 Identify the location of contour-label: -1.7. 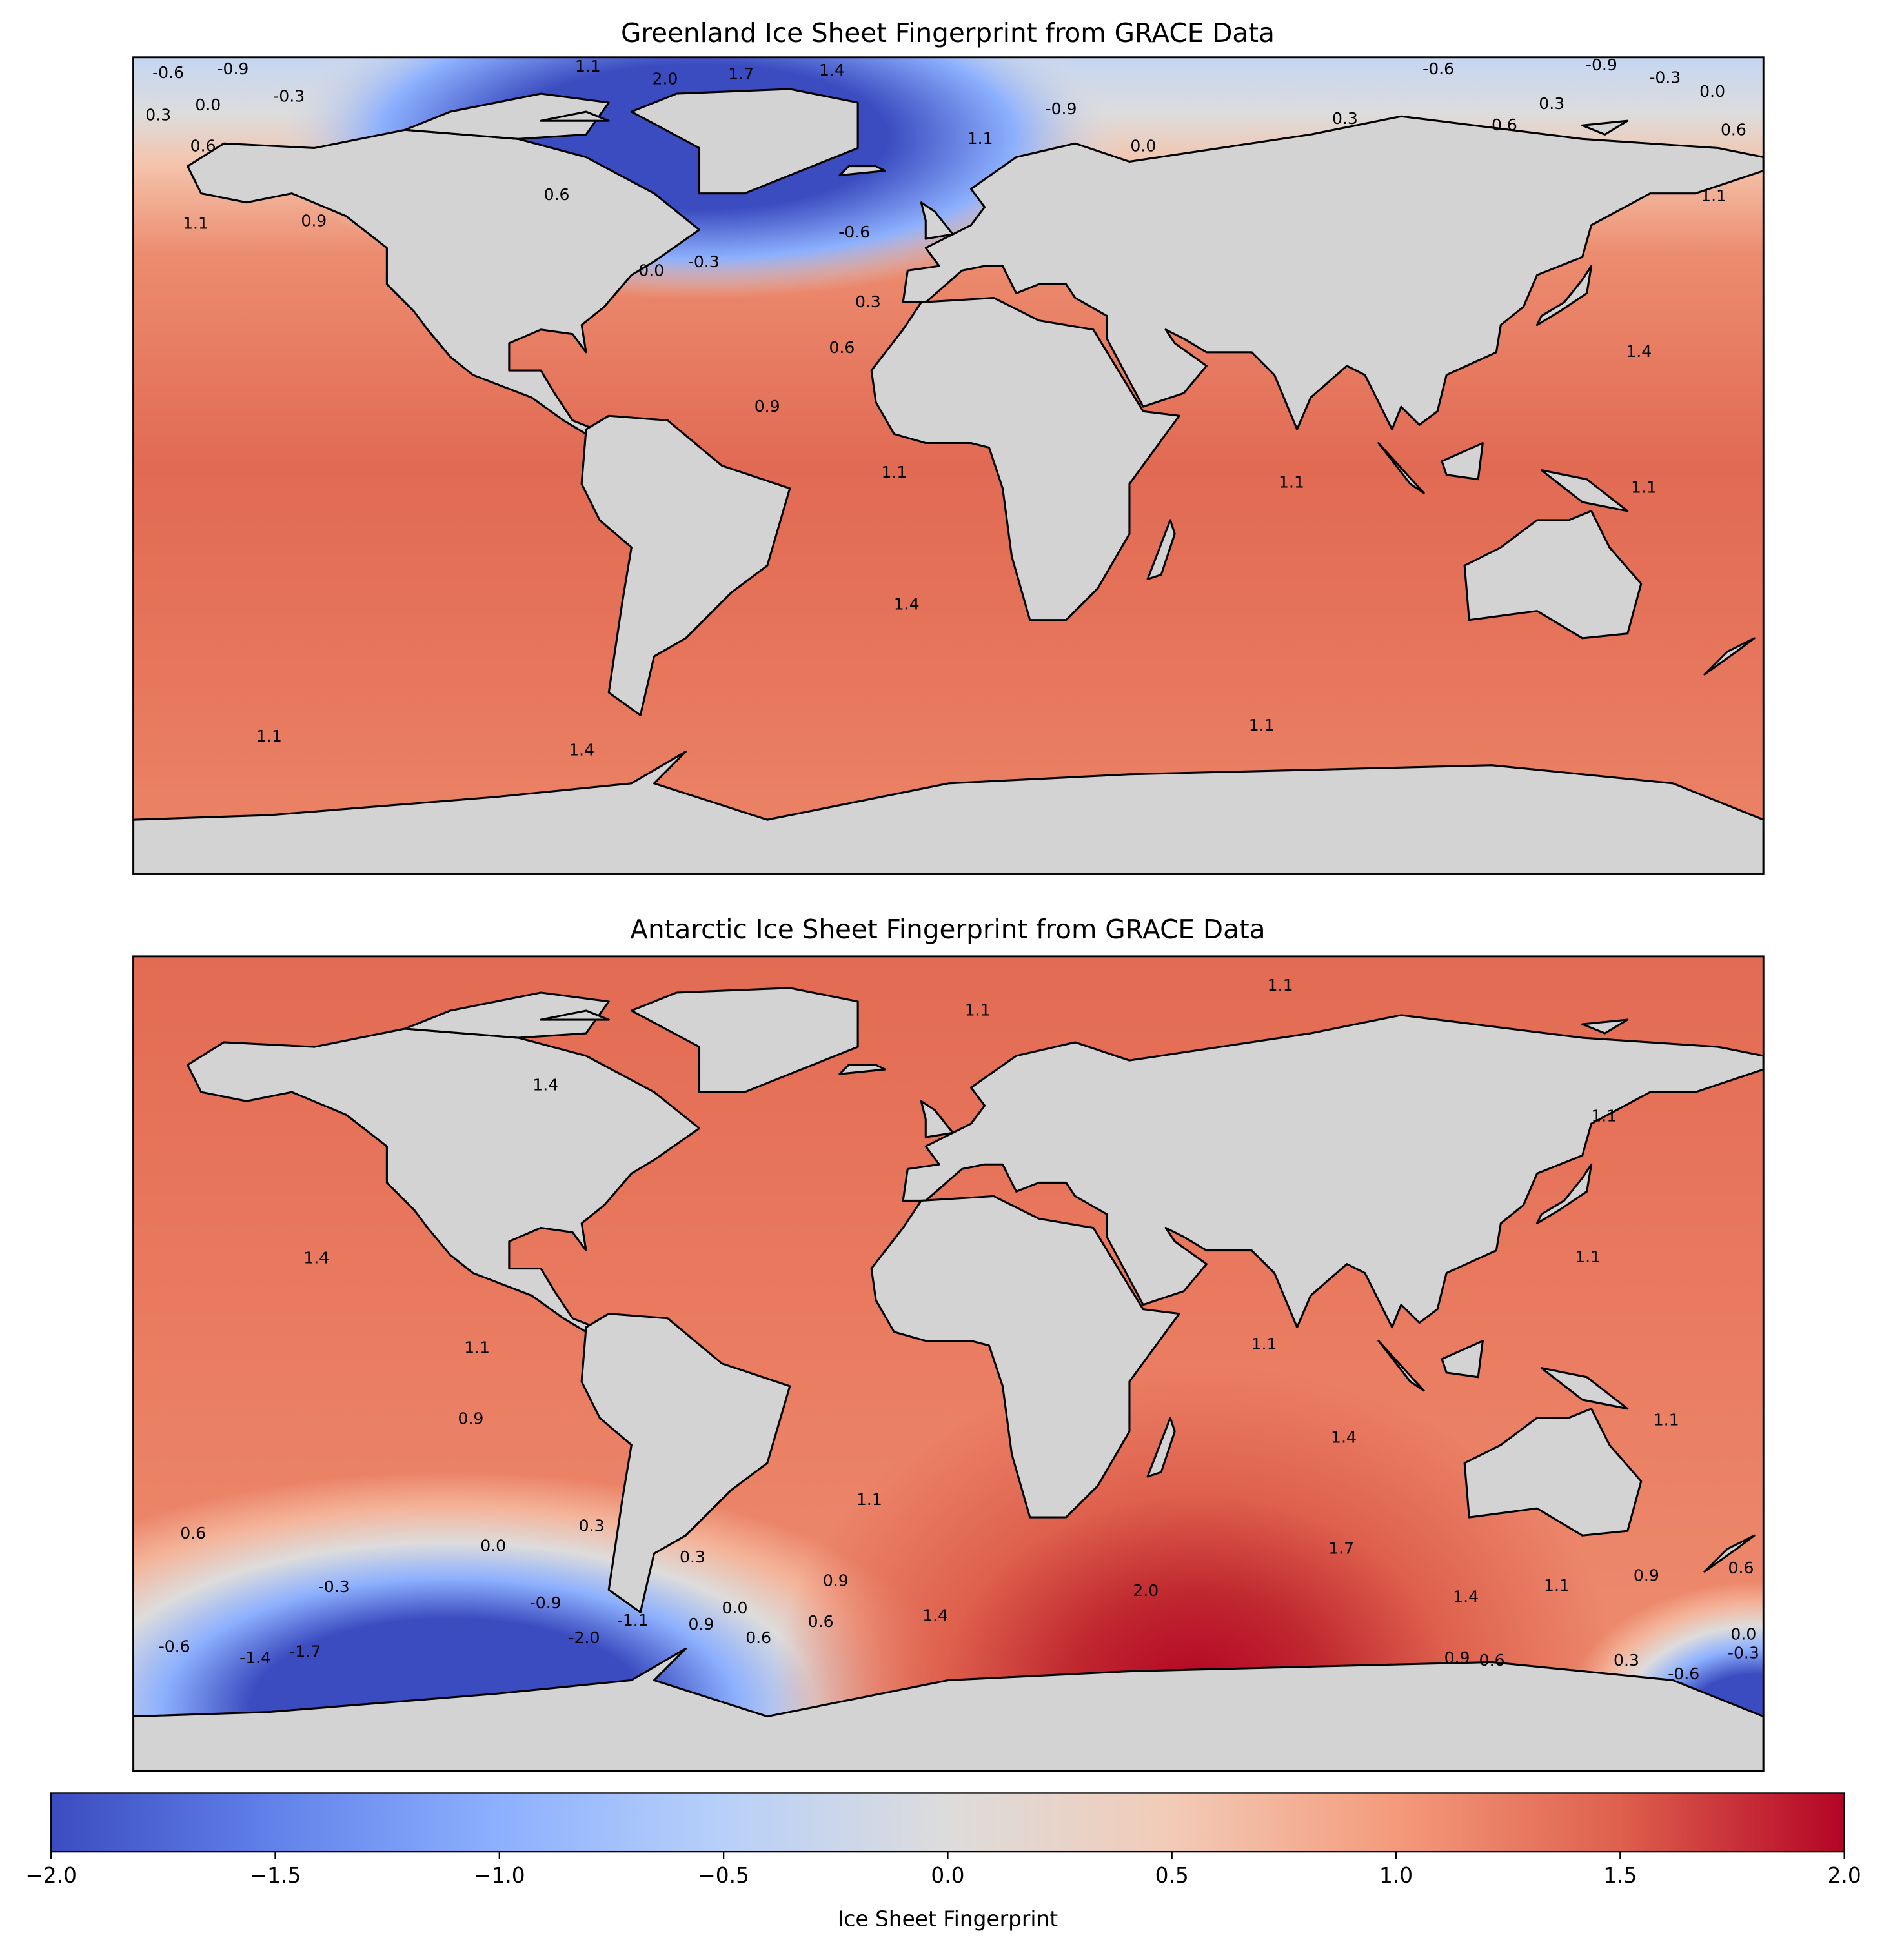
(305, 1652).